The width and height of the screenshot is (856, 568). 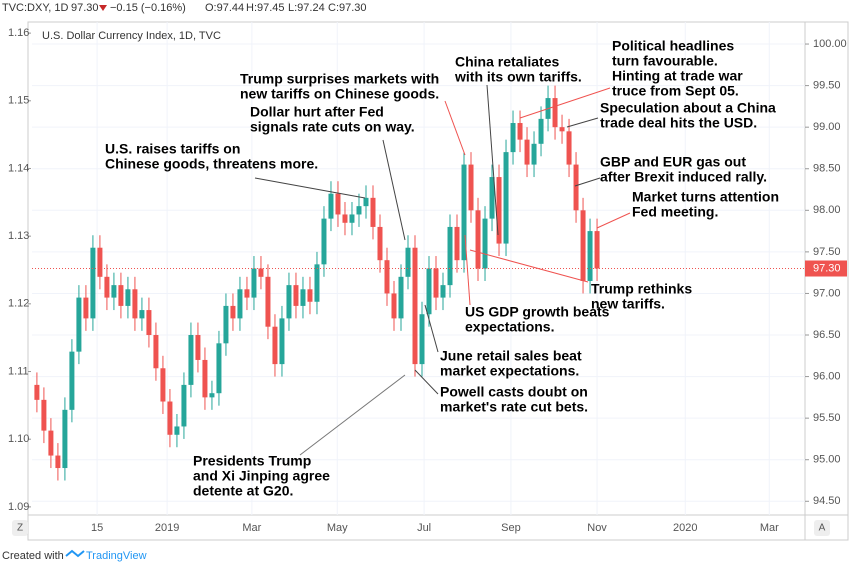 What do you see at coordinates (677, 76) in the screenshot?
I see `annotation-text: Hinting at trade war` at bounding box center [677, 76].